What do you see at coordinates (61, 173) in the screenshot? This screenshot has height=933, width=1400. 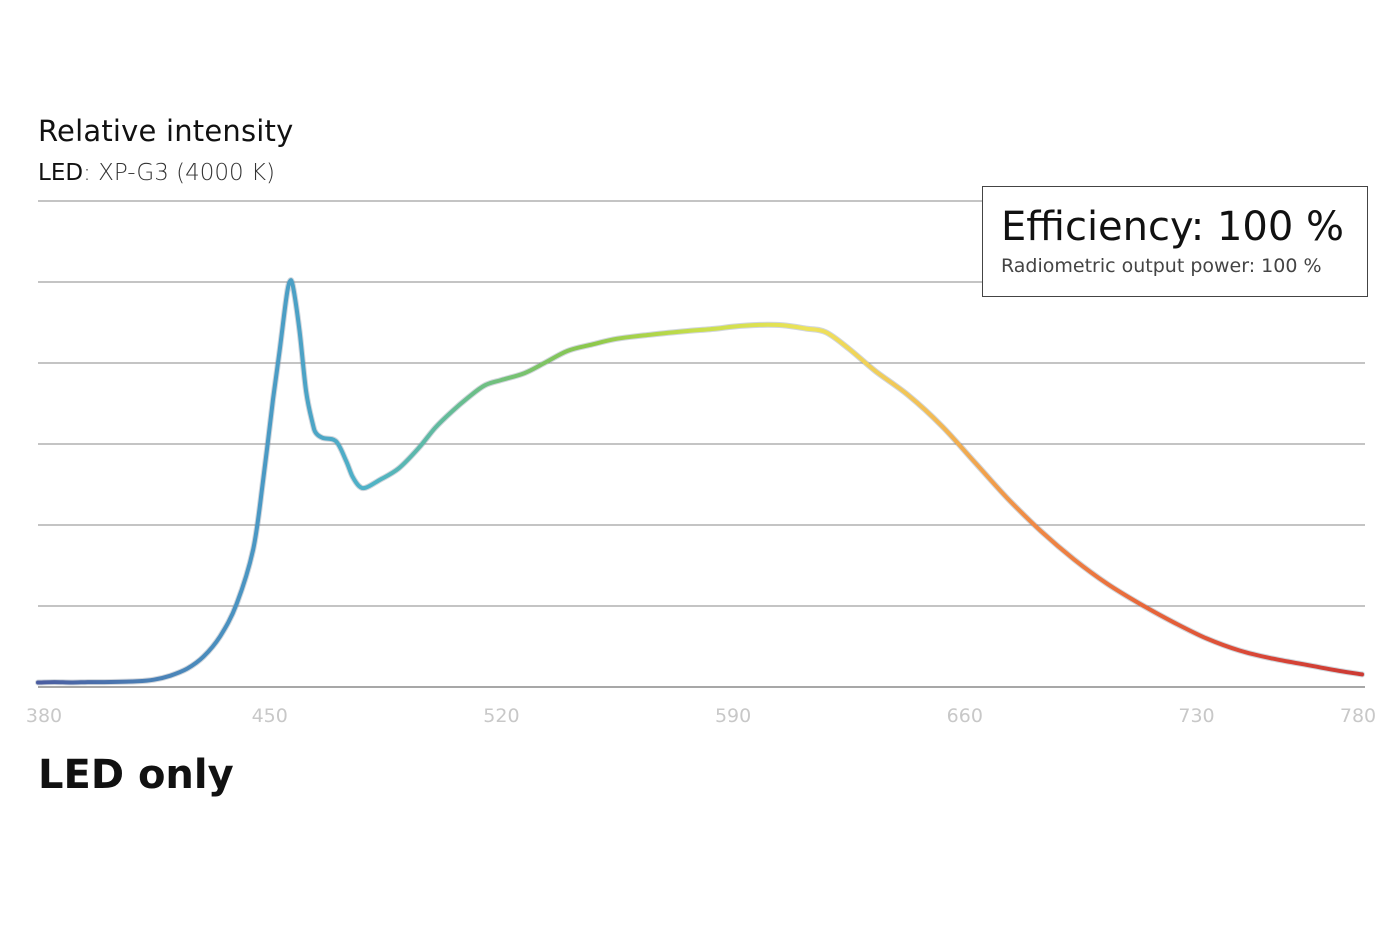 I see `led-key: LED` at bounding box center [61, 173].